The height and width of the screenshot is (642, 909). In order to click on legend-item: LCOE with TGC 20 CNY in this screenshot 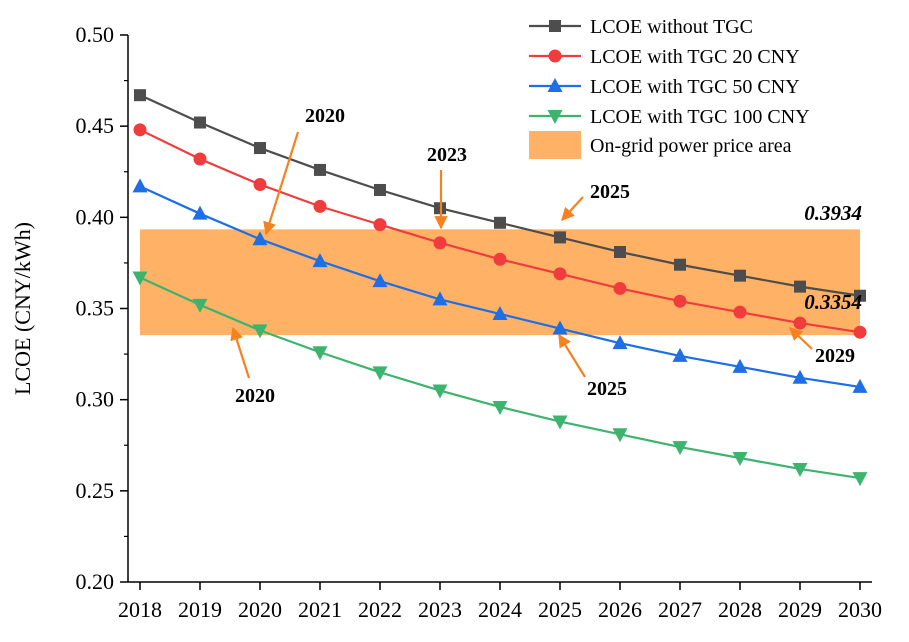, I will do `click(664, 57)`.